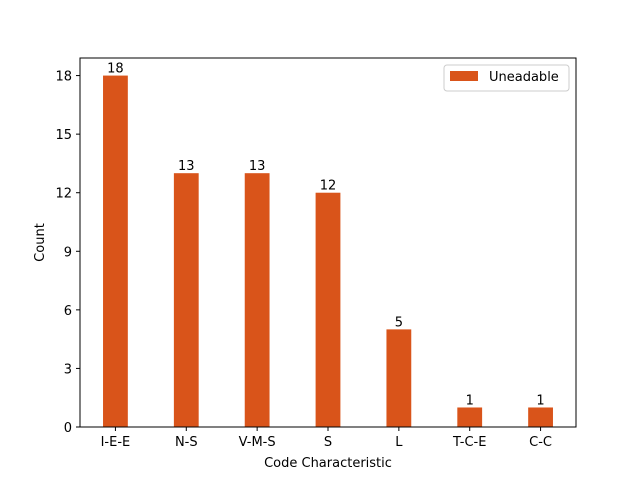 This screenshot has height=480, width=640. Describe the element at coordinates (186, 442) in the screenshot. I see `x-tick-label: N-S` at that location.